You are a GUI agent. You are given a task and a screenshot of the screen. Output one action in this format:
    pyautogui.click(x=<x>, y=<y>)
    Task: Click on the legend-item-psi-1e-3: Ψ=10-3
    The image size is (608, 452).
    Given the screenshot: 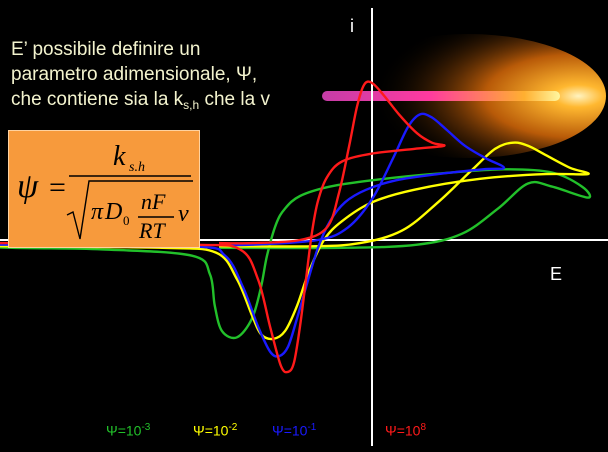 What is the action you would take?
    pyautogui.click(x=128, y=430)
    